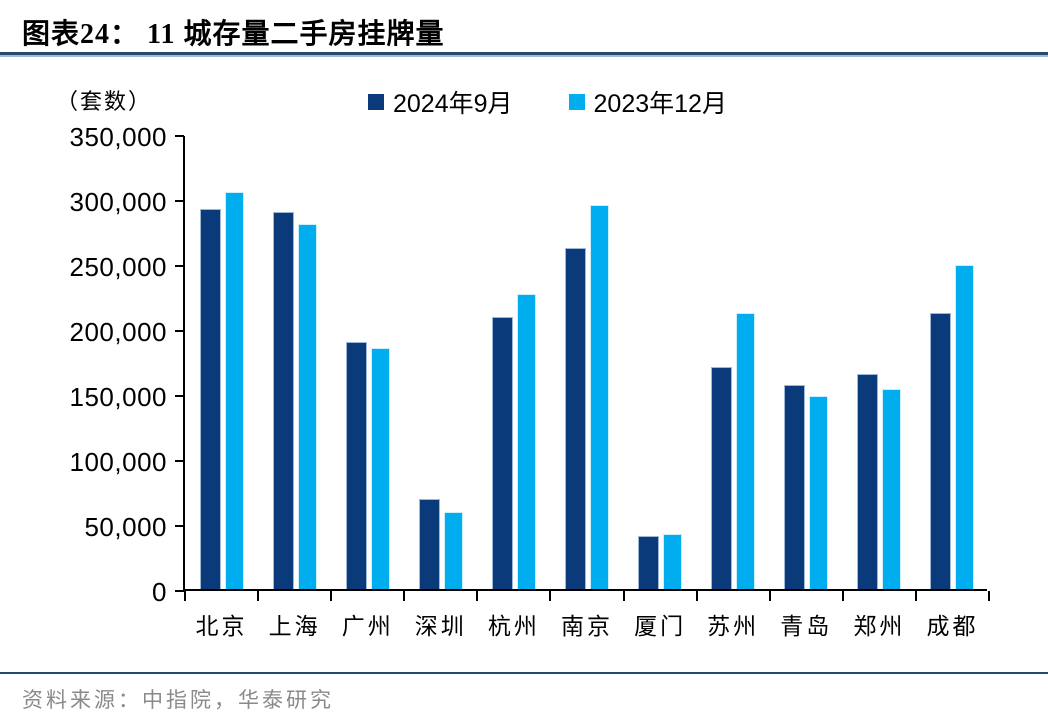 Image resolution: width=1048 pixels, height=728 pixels. Describe the element at coordinates (879, 626) in the screenshot. I see `x-axis-category-label: 郑州` at that location.